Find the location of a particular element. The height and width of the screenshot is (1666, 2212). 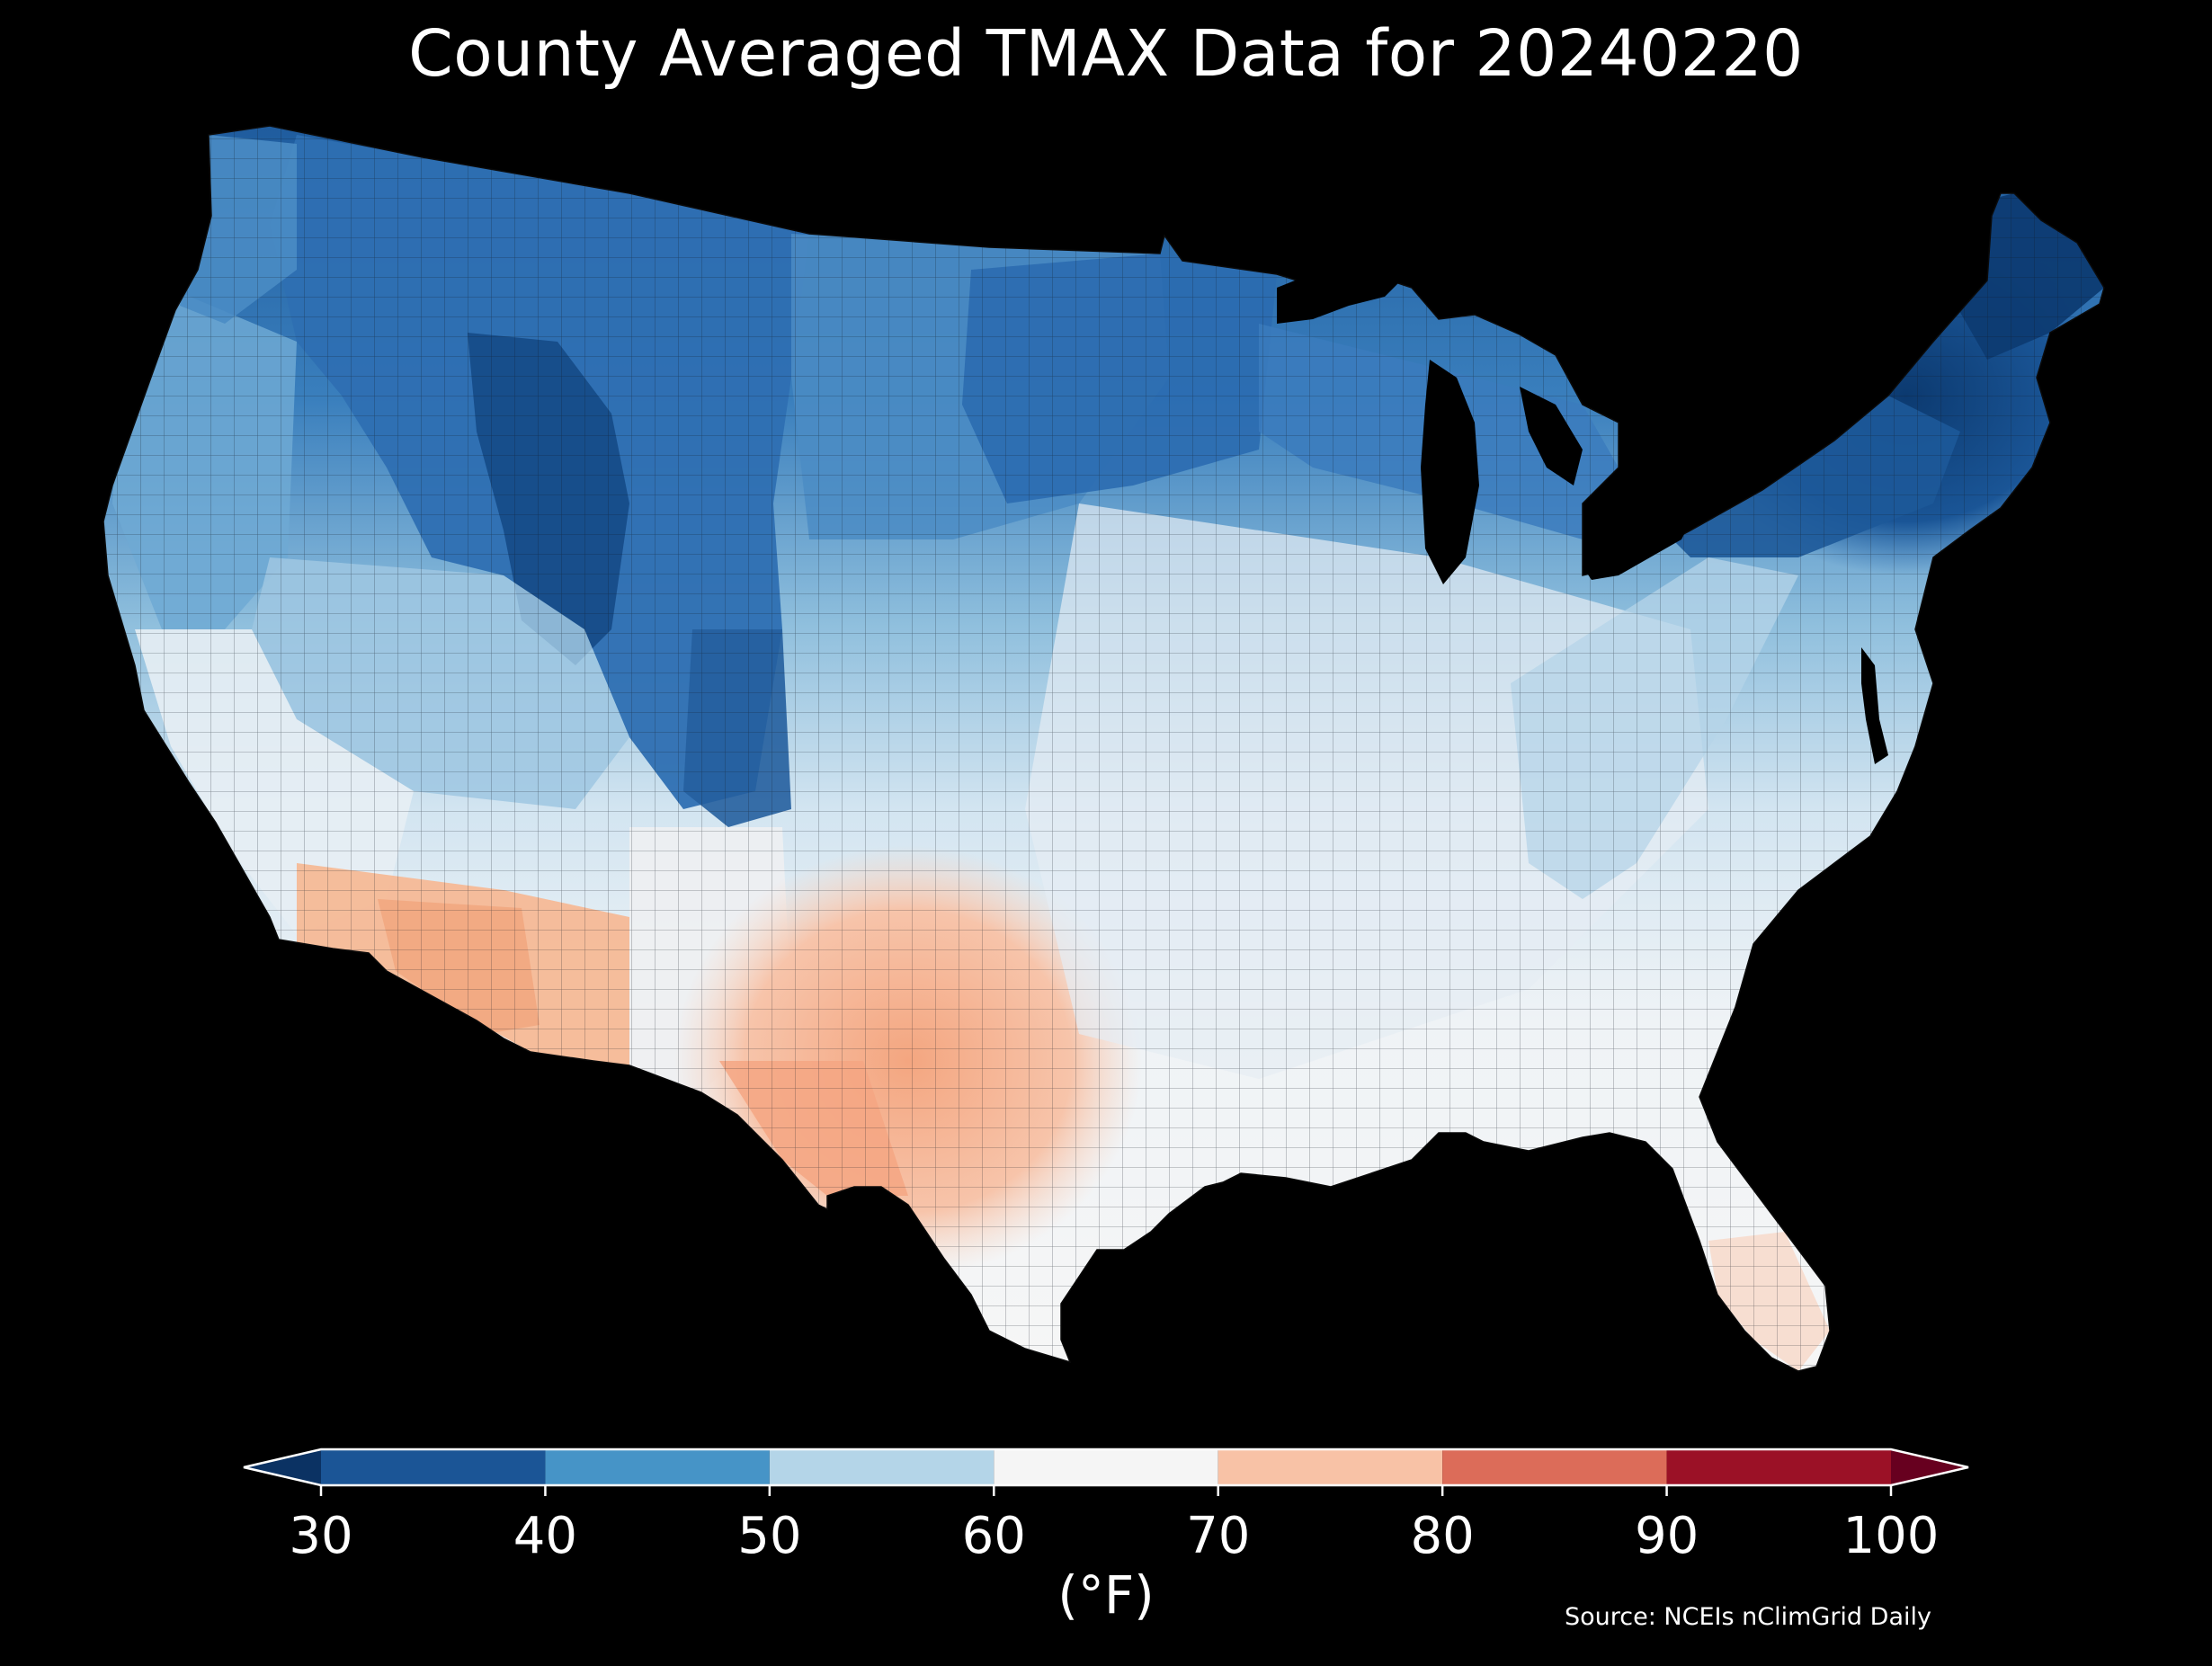

colorbar-tick-label: 70 is located at coordinates (1218, 1536).